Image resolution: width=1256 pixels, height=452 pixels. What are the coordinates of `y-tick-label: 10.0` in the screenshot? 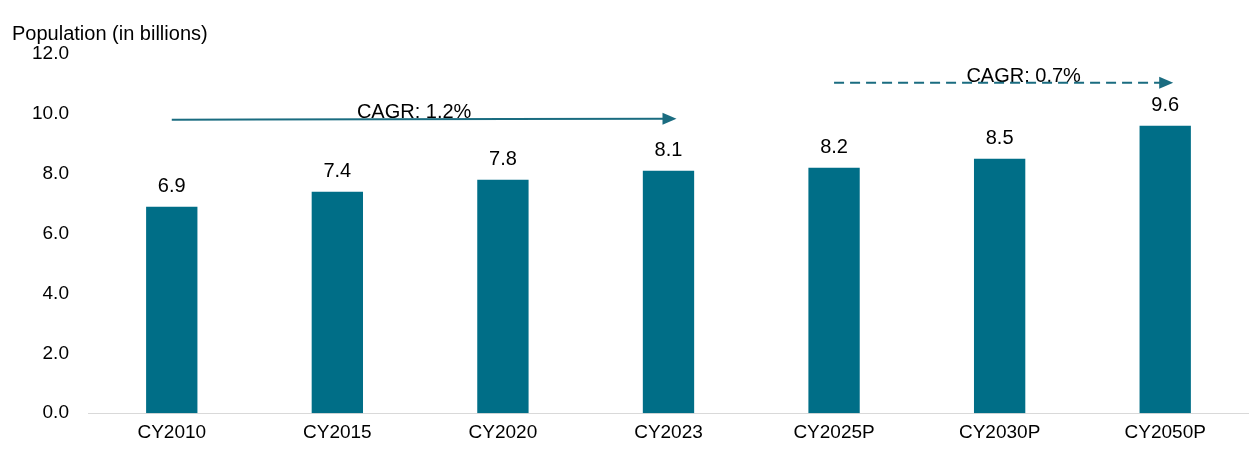 It's located at (50, 113).